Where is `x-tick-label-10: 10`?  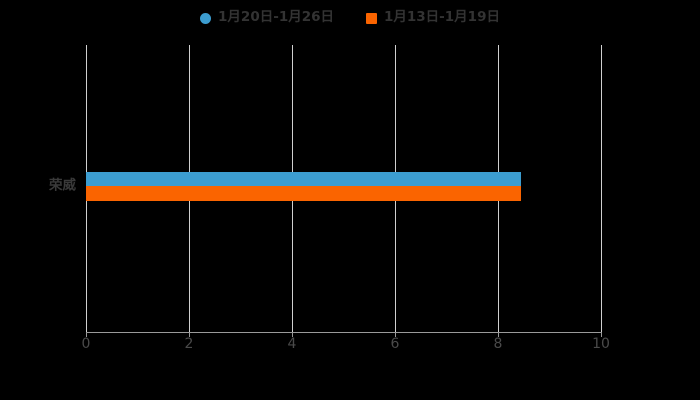
x-tick-label-10: 10 is located at coordinates (601, 344).